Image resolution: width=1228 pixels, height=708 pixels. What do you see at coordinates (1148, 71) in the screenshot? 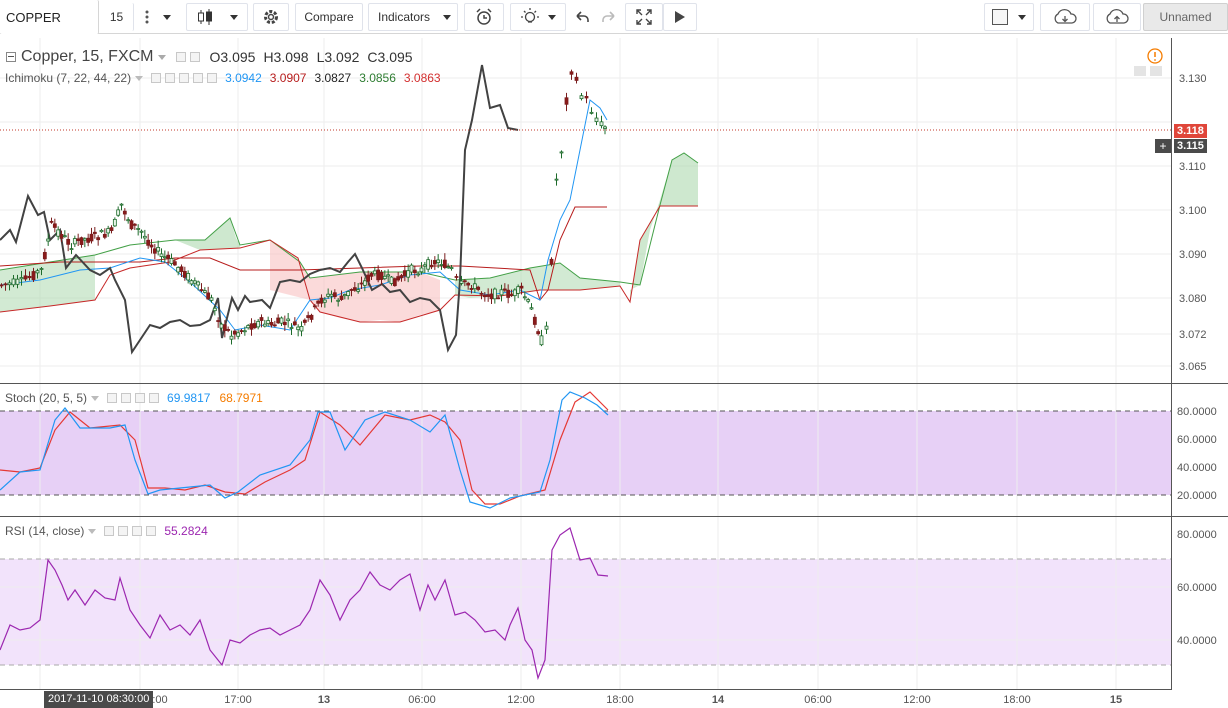
I see `scale-buttons-icon` at bounding box center [1148, 71].